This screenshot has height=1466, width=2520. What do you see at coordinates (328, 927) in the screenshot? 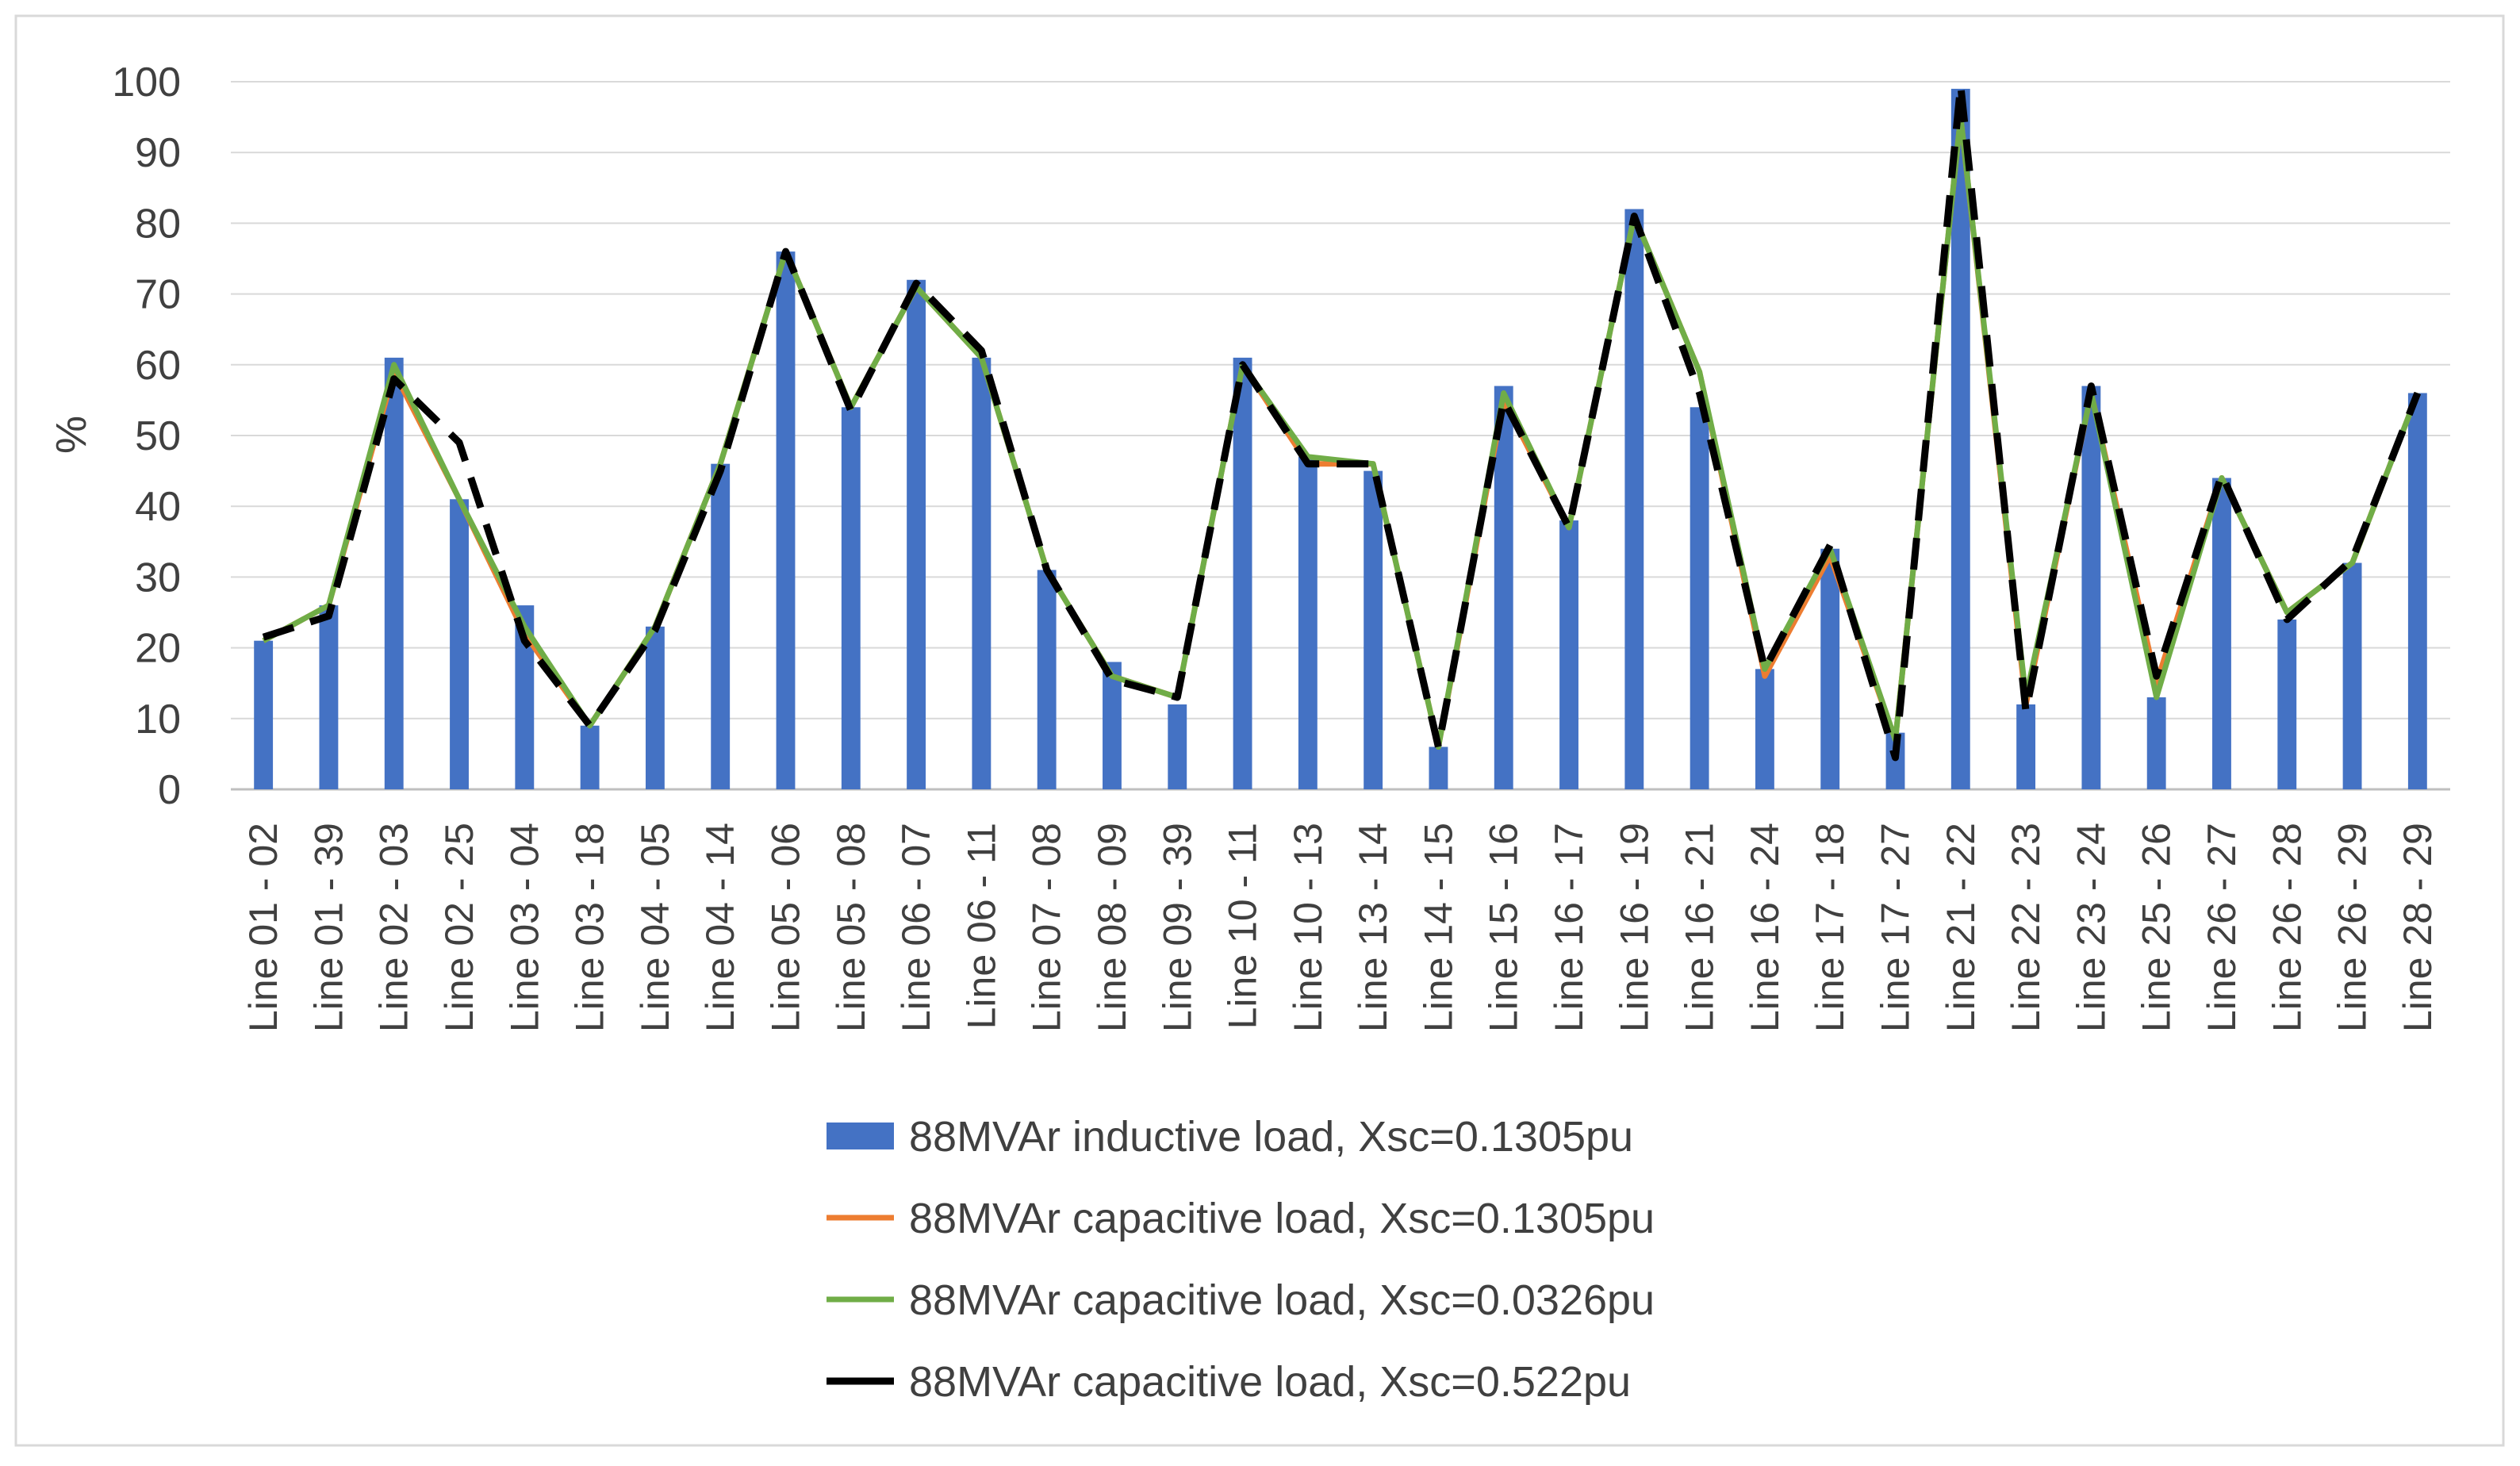
I see `x-tick-label: Line 01 - 39` at bounding box center [328, 927].